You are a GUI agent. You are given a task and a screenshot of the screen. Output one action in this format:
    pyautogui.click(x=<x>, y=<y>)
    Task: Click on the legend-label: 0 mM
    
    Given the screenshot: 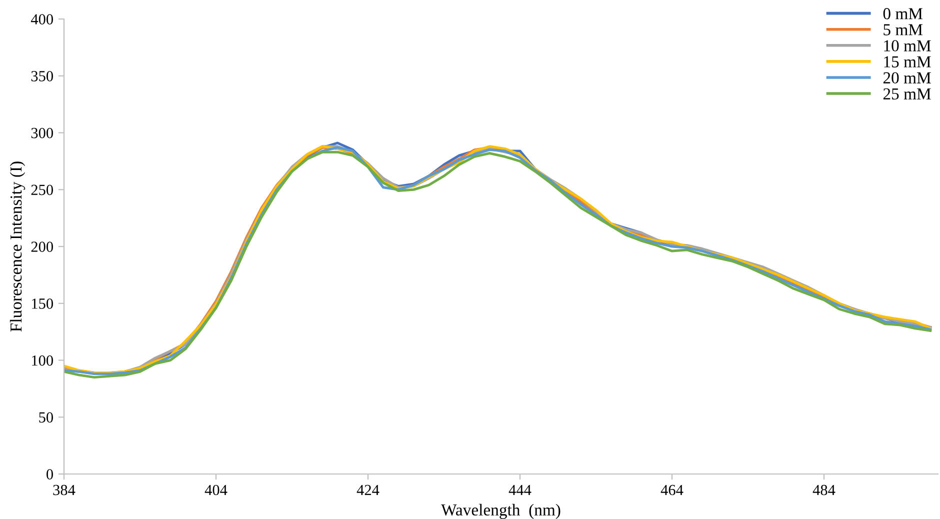 What is the action you would take?
    pyautogui.click(x=903, y=14)
    